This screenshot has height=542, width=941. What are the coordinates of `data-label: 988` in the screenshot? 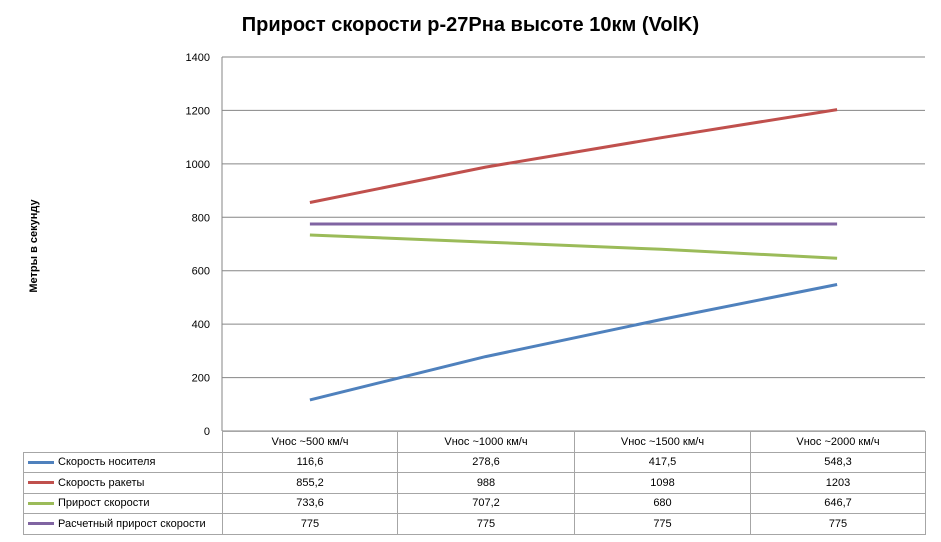 It's located at (486, 483).